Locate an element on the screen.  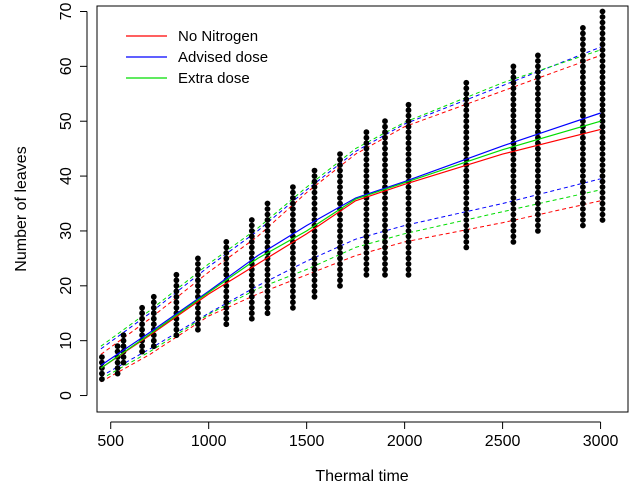
y-axis: 0 10 20 30 40 50 60 70 is located at coordinates (73, 201).